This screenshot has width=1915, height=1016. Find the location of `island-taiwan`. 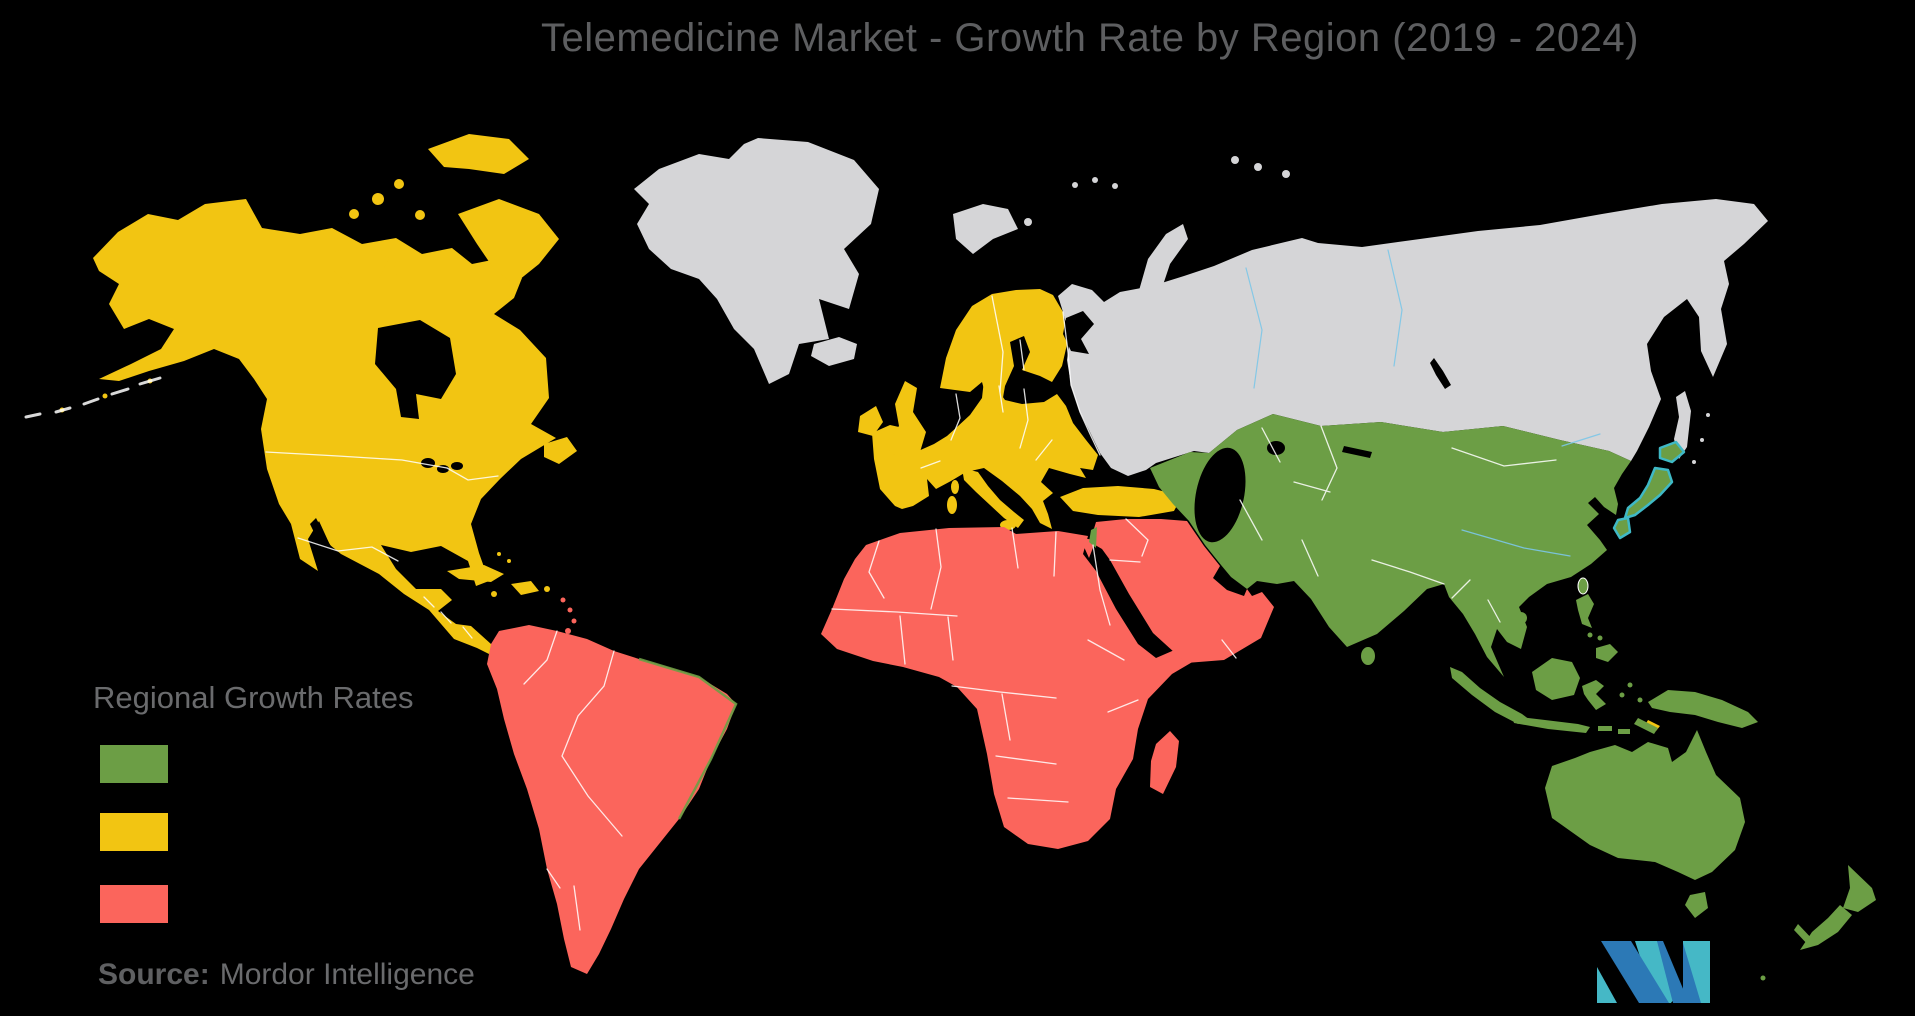

island-taiwan is located at coordinates (1583, 586).